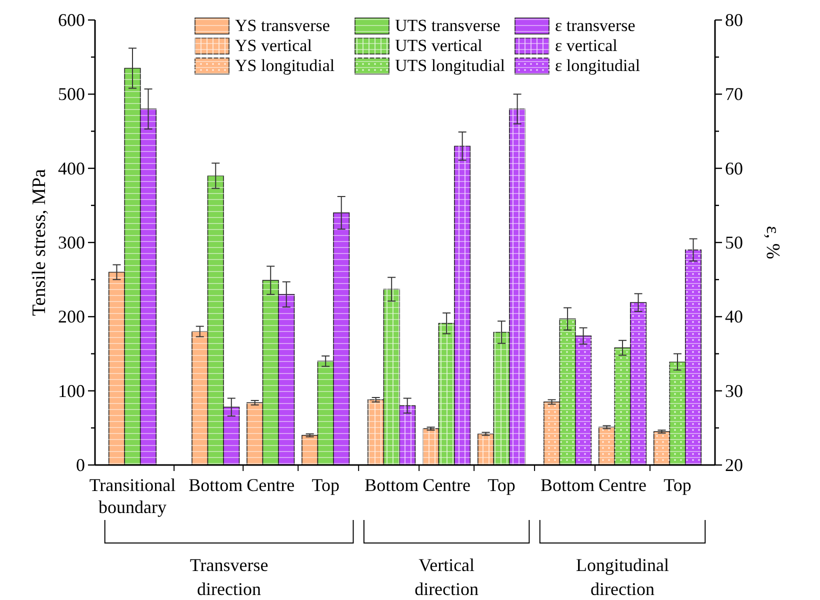 The width and height of the screenshot is (820, 600). Describe the element at coordinates (229, 577) in the screenshot. I see `text: Transverse direction` at that location.